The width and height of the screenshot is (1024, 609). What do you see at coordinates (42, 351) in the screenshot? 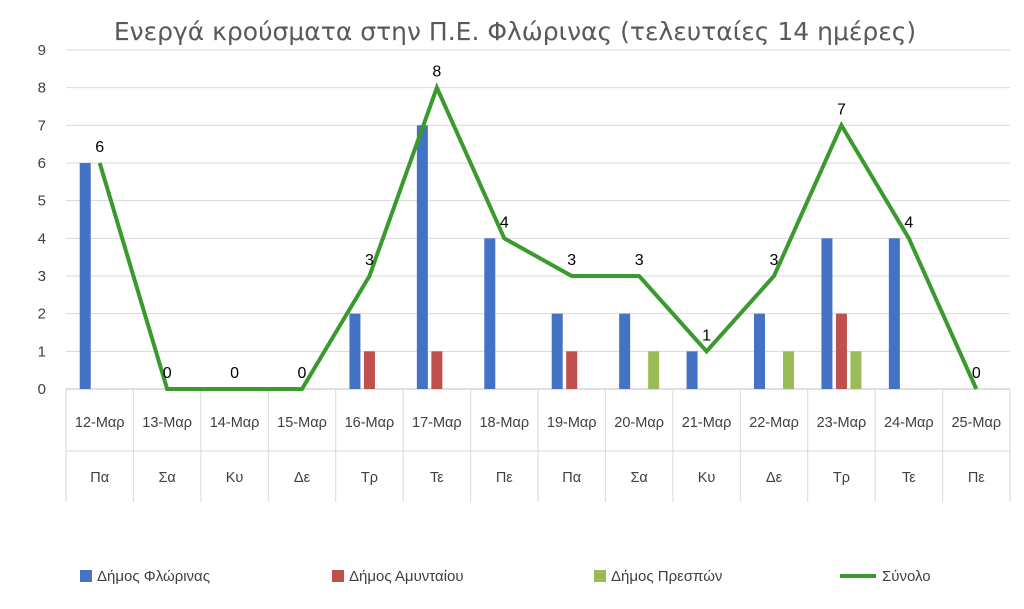
I see `y-tick-label: 1` at bounding box center [42, 351].